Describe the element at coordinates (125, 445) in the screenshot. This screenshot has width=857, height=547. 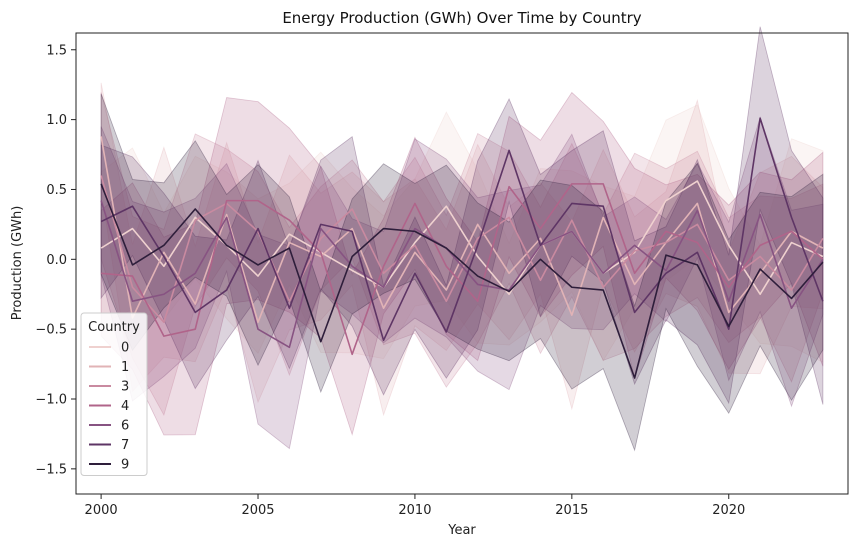
I see `legend-label-7: 7` at that location.